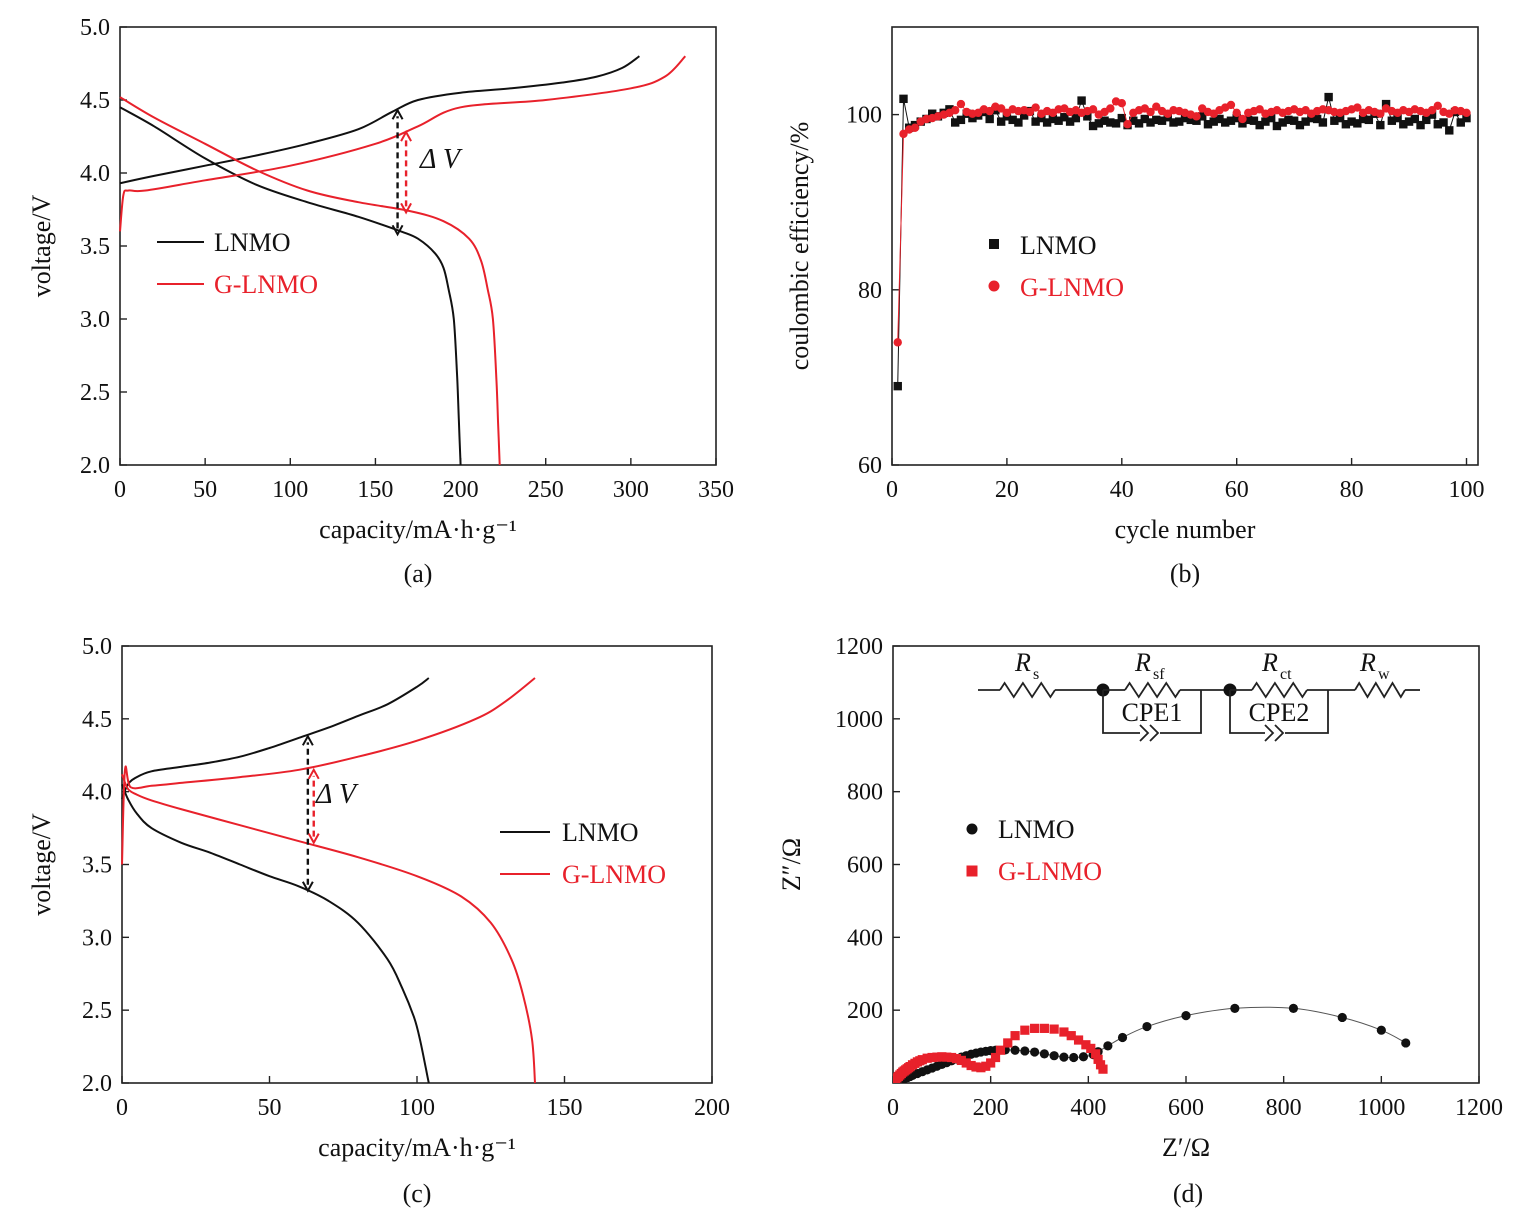 The height and width of the screenshot is (1231, 1516). I want to click on y-tick-label: 4.0, so click(95, 174).